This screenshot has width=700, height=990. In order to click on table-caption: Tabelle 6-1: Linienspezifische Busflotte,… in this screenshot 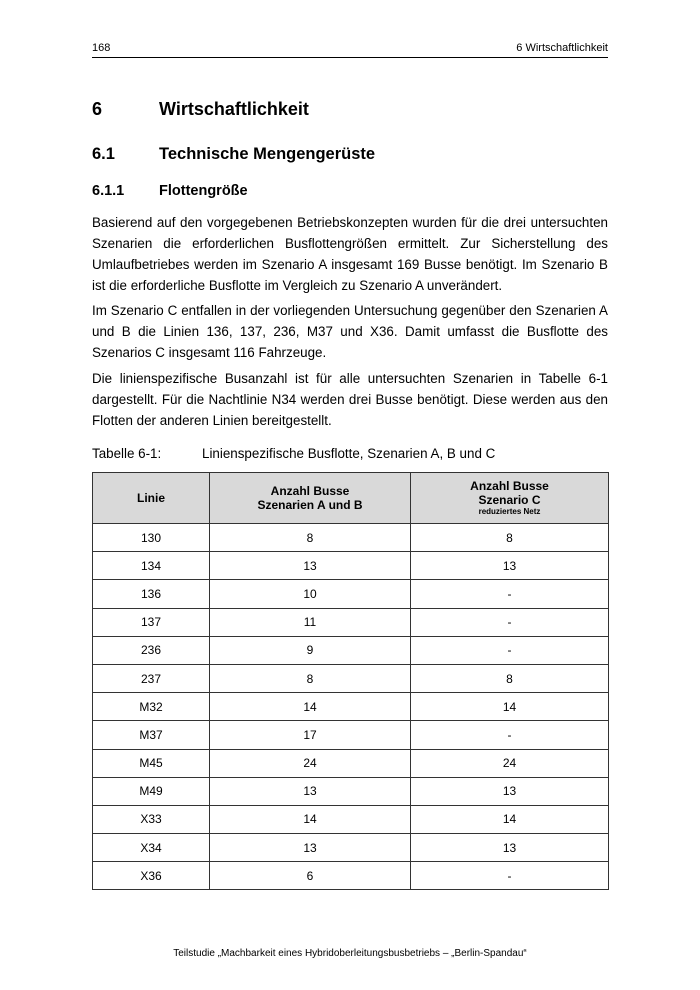, I will do `click(293, 453)`.